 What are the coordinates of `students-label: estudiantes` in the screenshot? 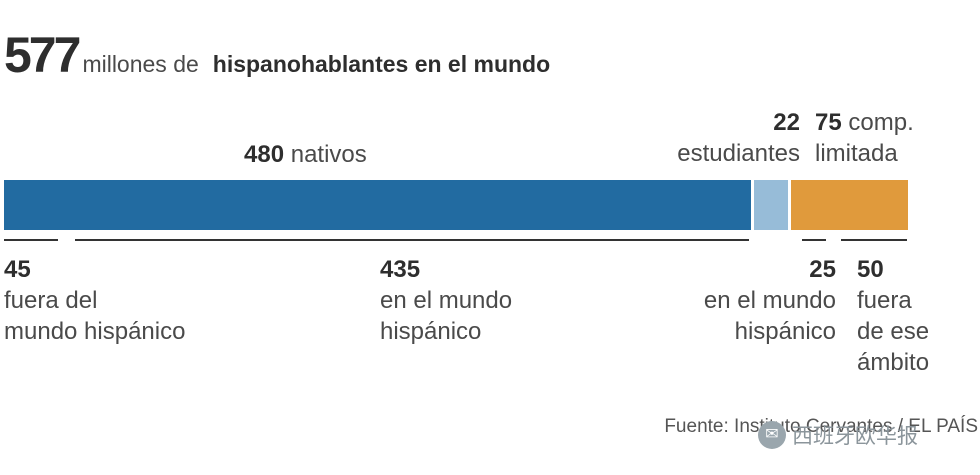 It's located at (738, 153).